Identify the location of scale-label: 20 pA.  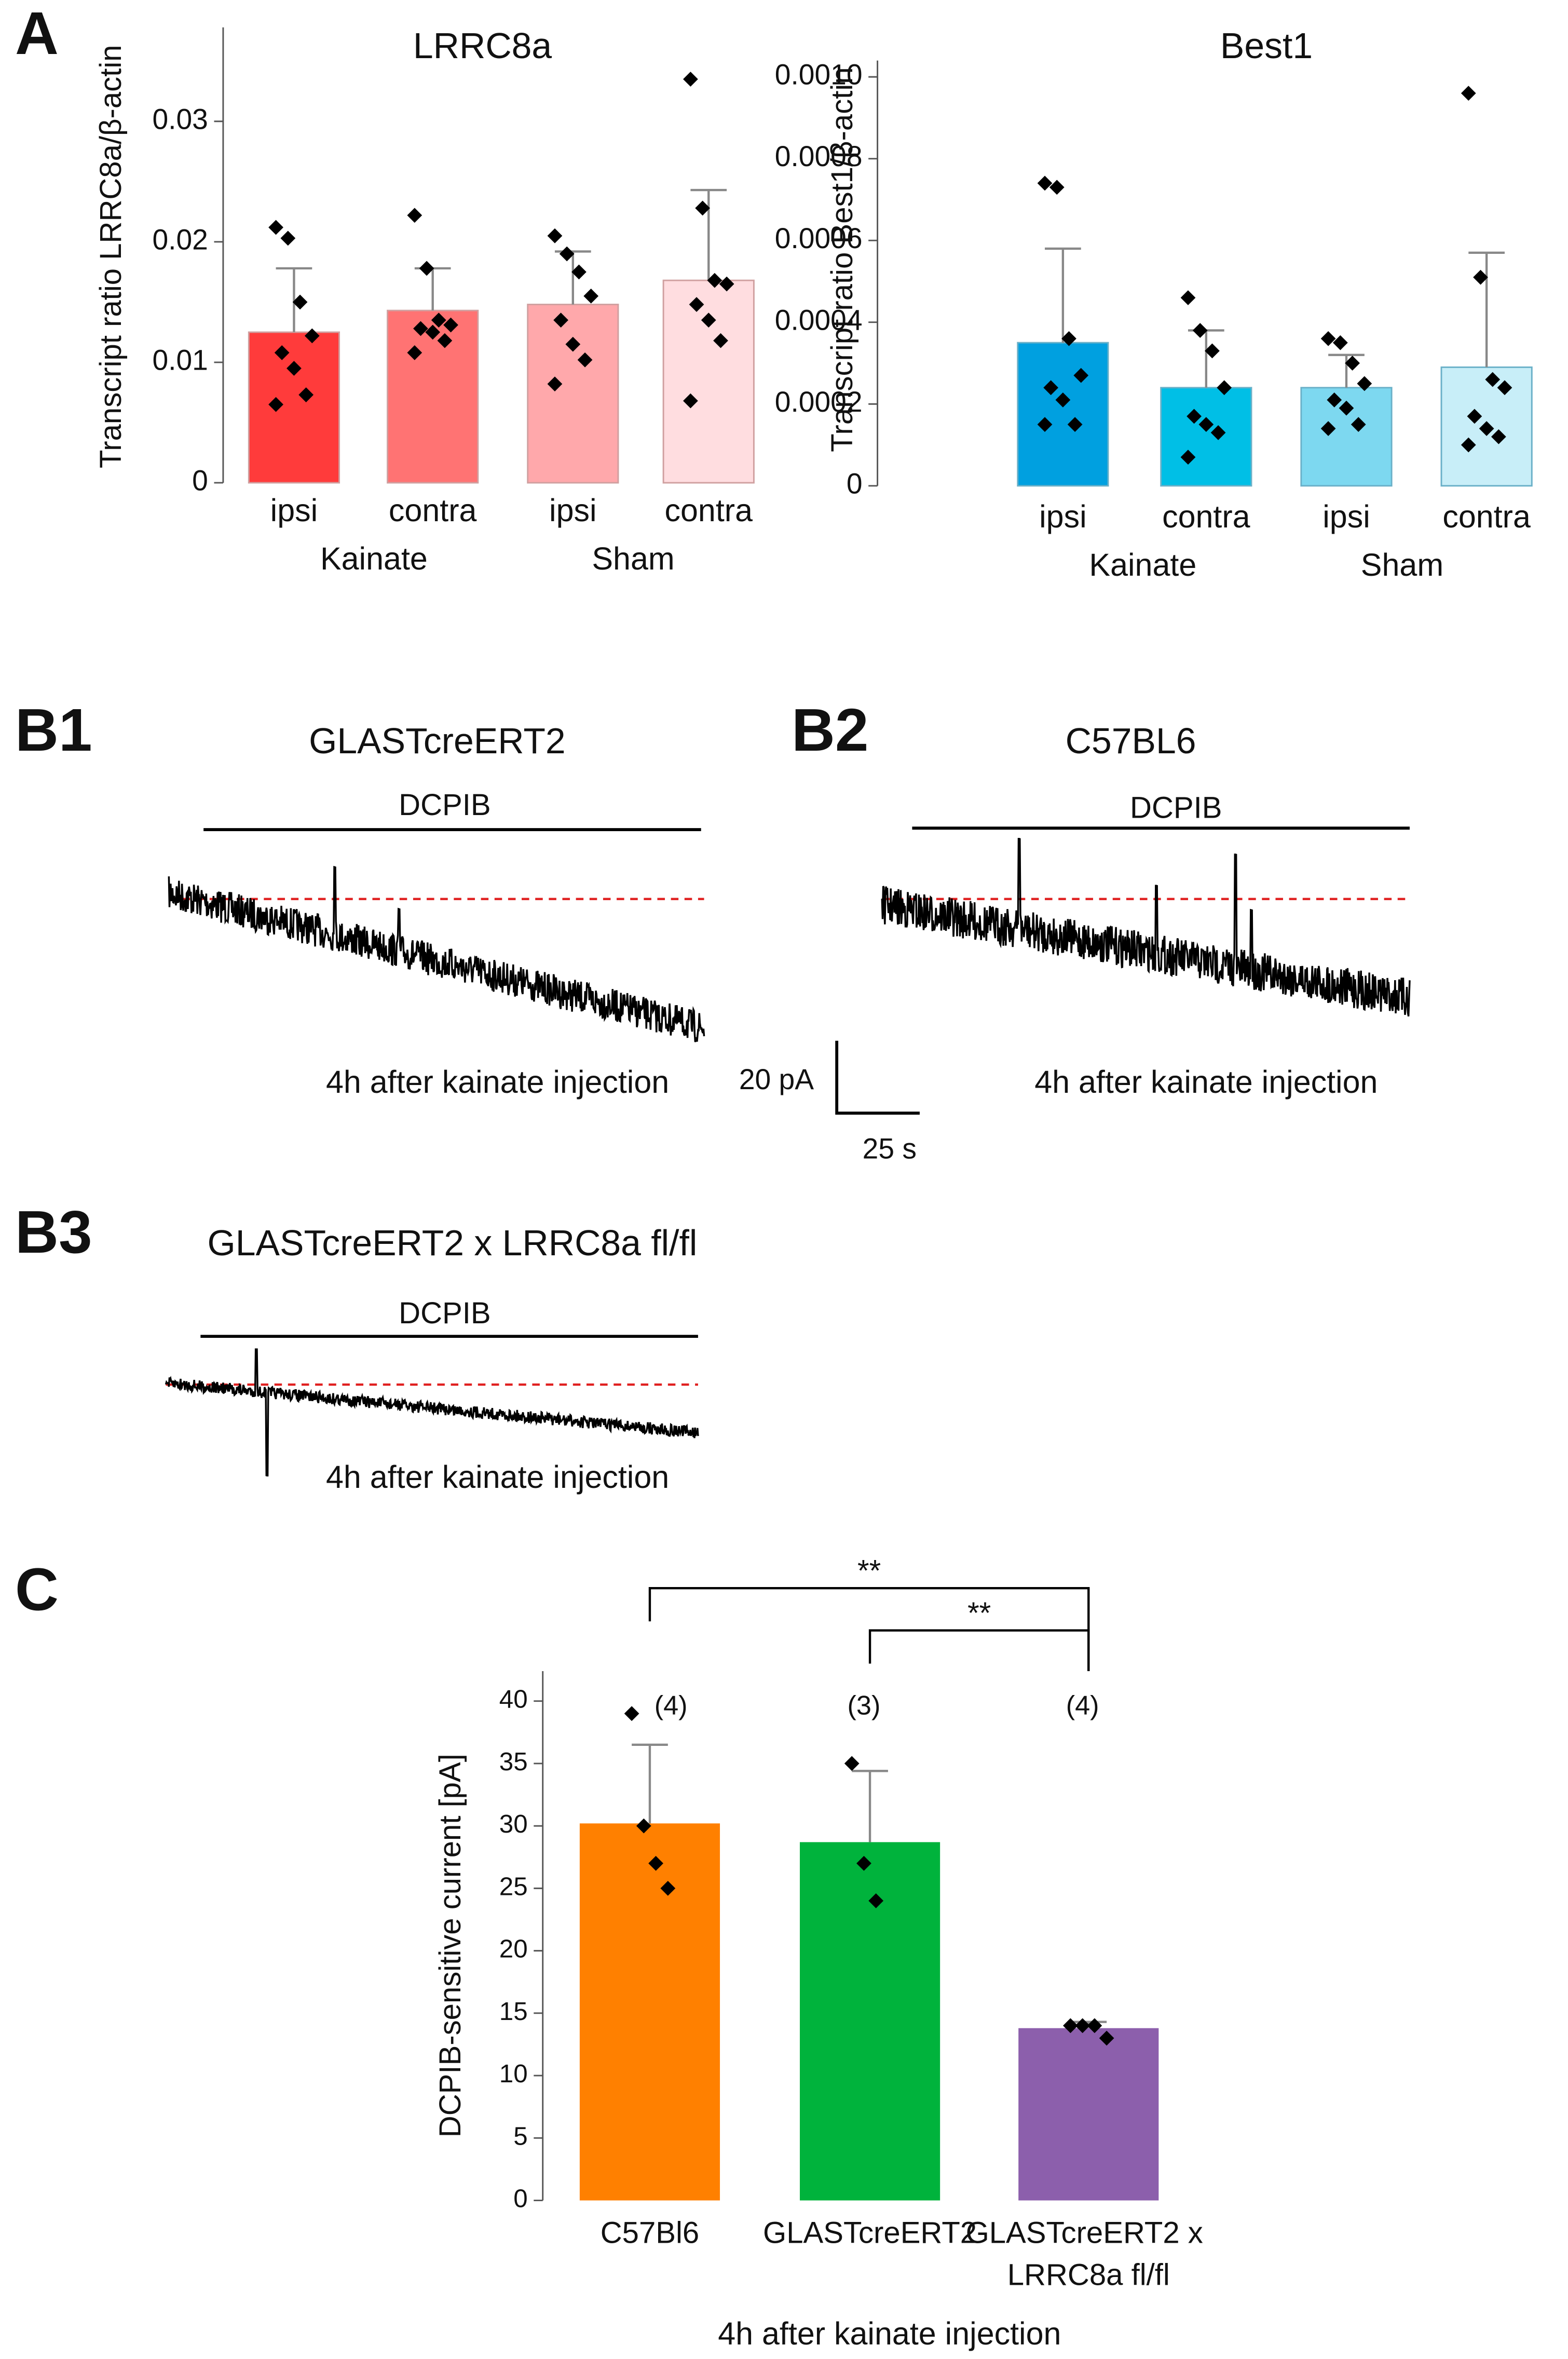
(776, 1079).